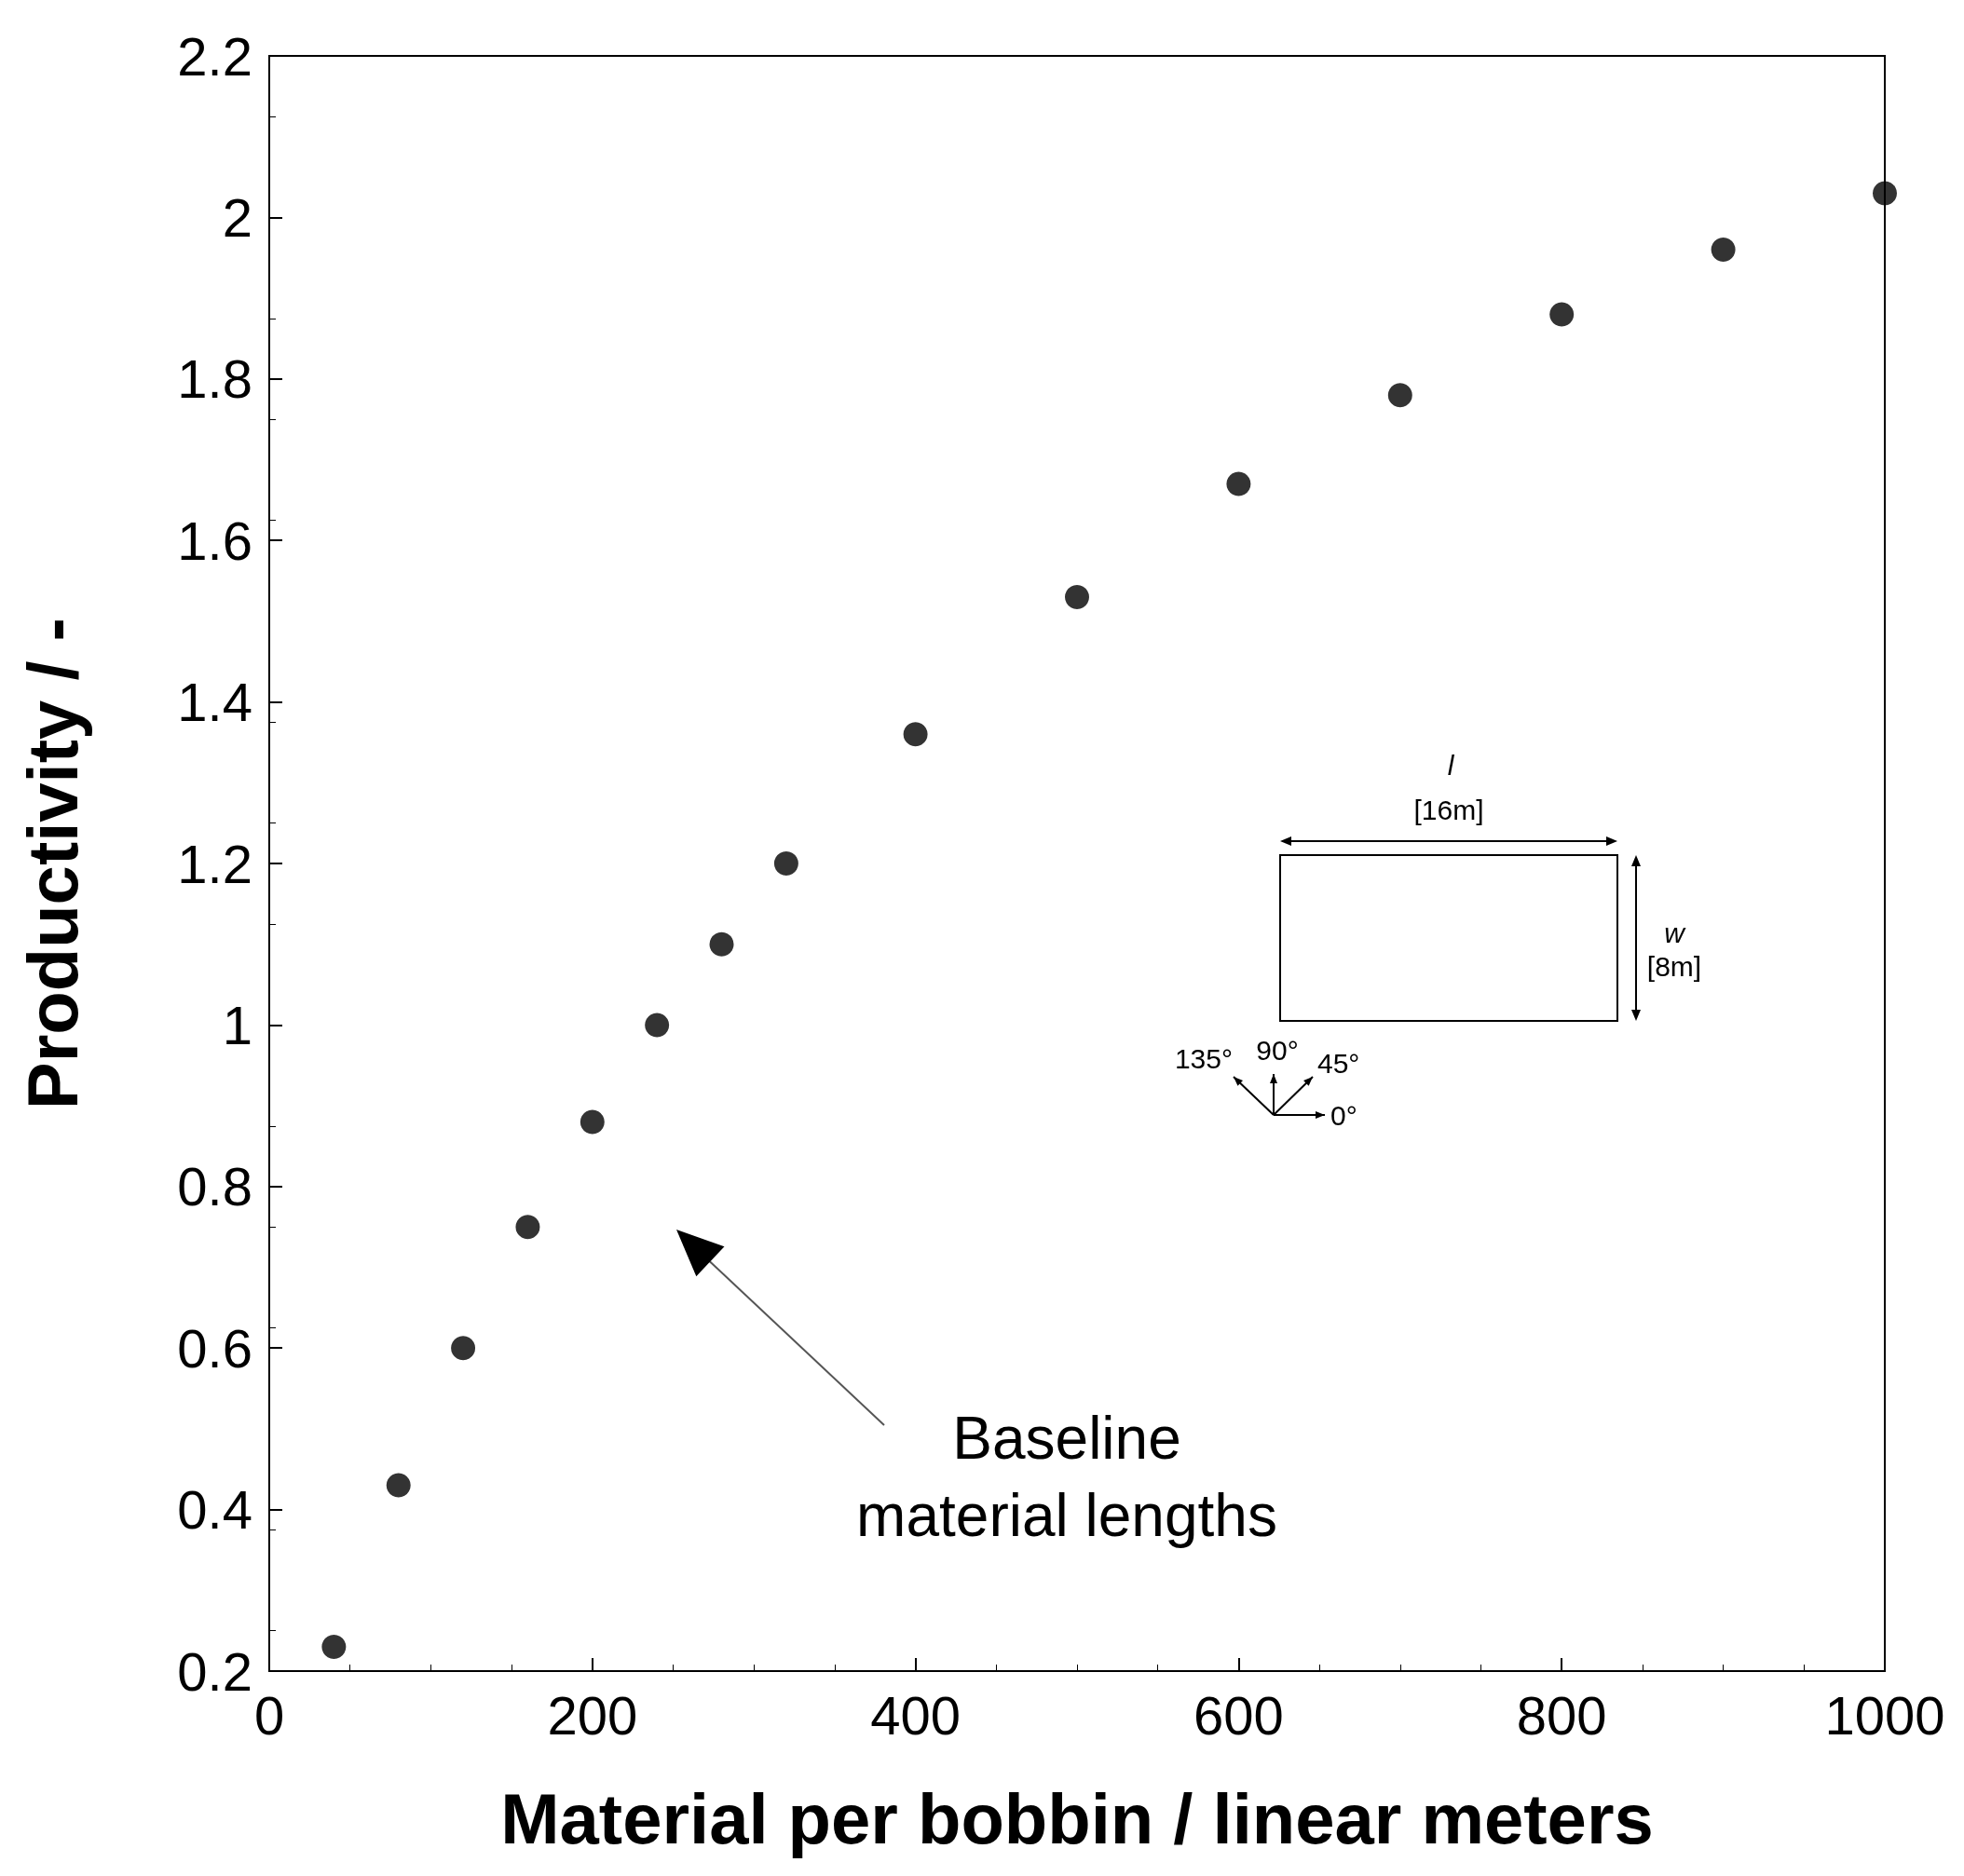 Image resolution: width=1964 pixels, height=1876 pixels. What do you see at coordinates (214, 702) in the screenshot?
I see `y-tick-label: 1.4` at bounding box center [214, 702].